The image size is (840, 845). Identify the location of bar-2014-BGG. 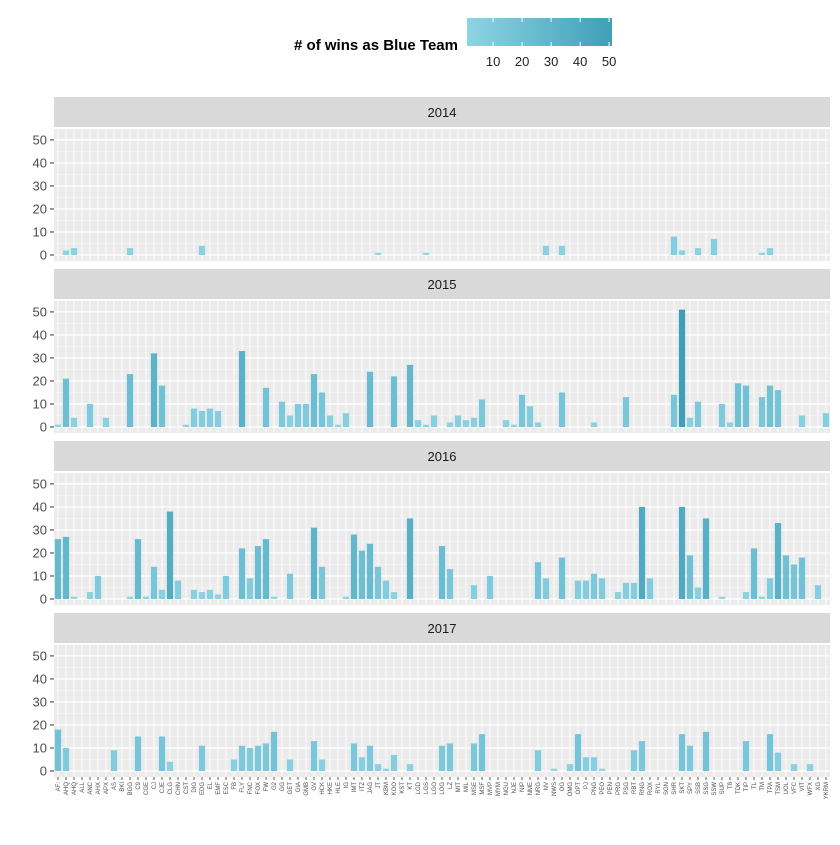
(130, 251).